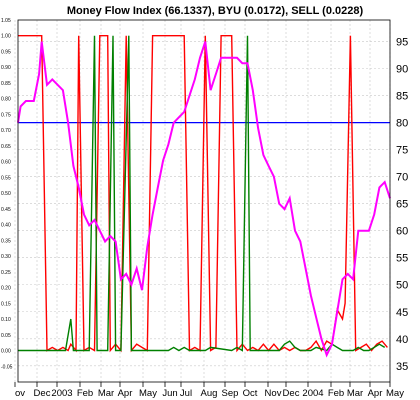  What do you see at coordinates (6, 352) in the screenshot?
I see `left-tick-label: 0.00` at bounding box center [6, 352].